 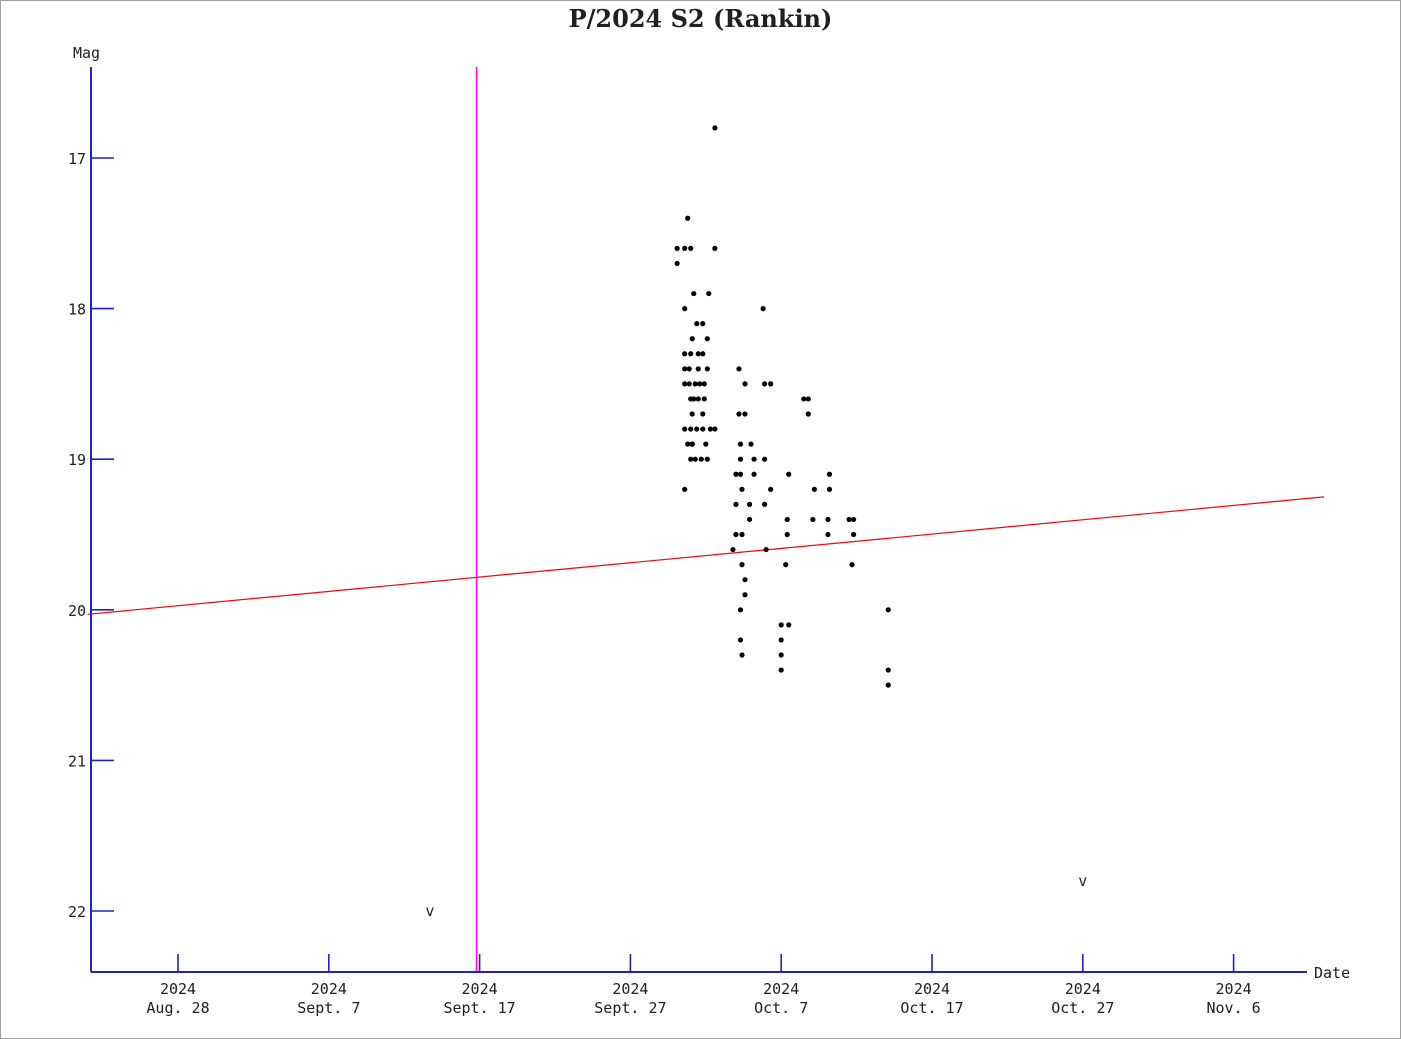 I want to click on y-tick-label: 20, so click(x=77, y=611).